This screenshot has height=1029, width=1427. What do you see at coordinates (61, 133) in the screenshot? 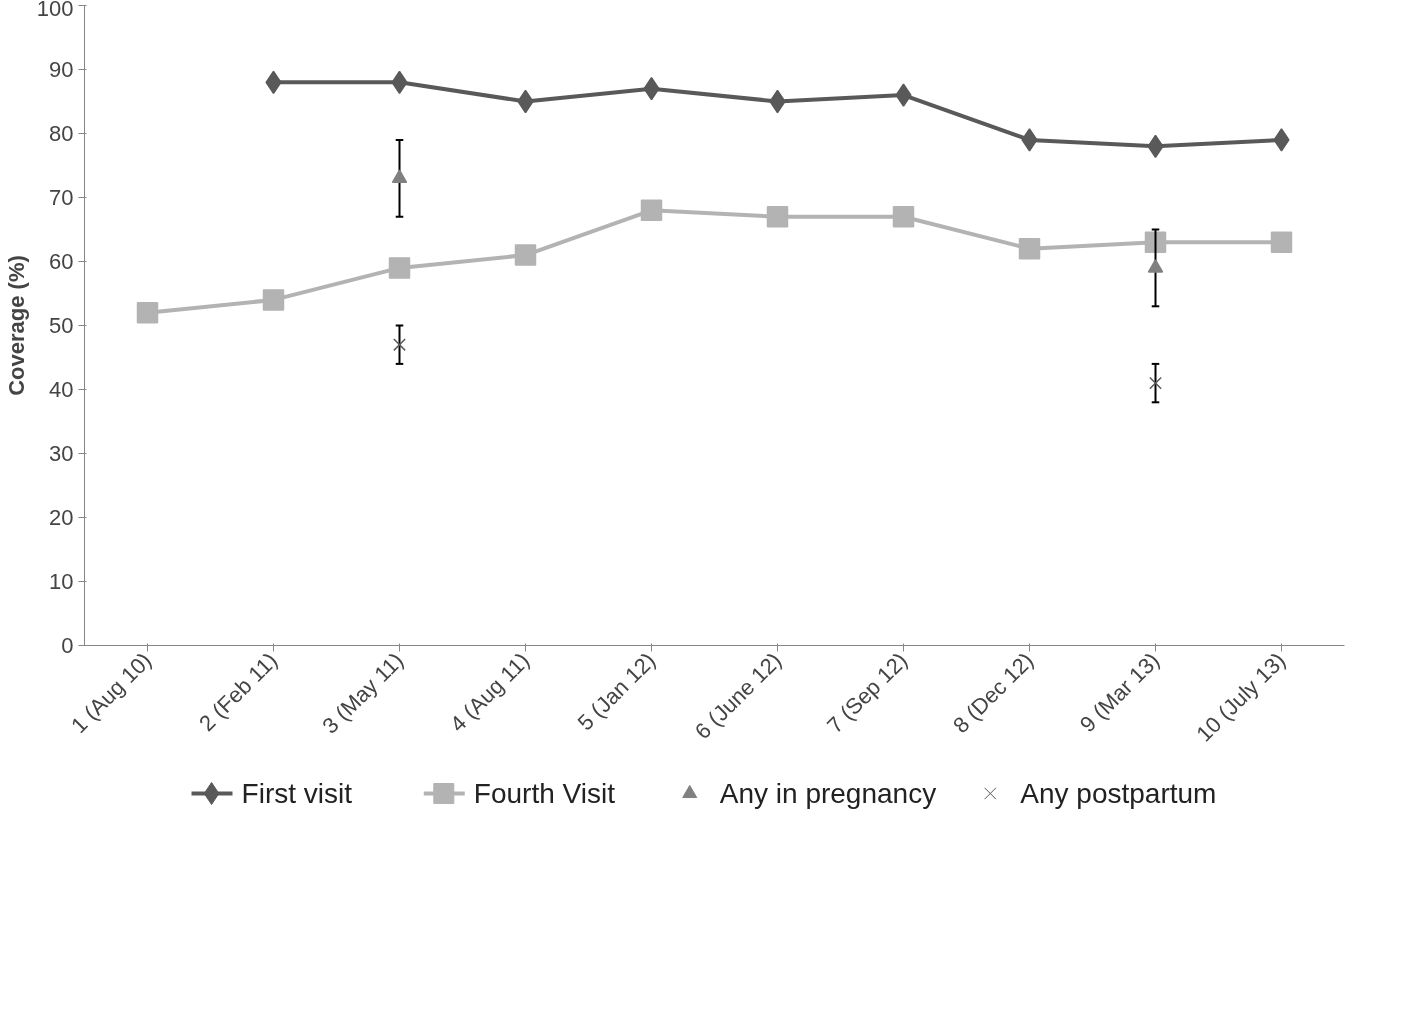
I see `y-tick-label: 80` at bounding box center [61, 133].